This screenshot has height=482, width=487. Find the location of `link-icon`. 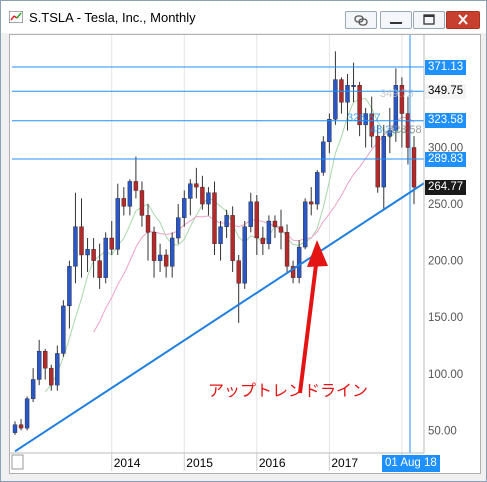

link-icon is located at coordinates (361, 20).